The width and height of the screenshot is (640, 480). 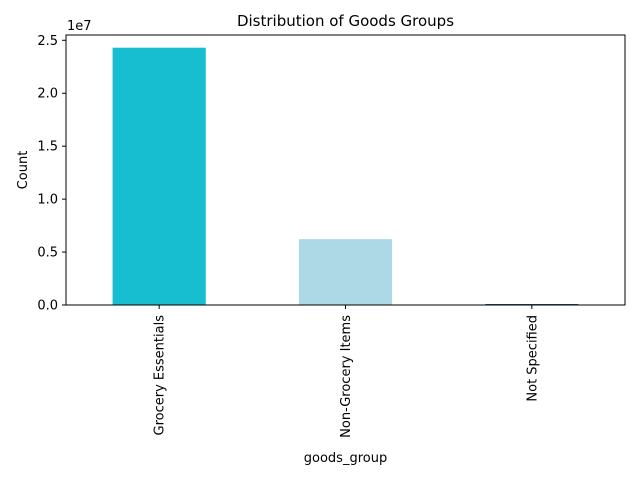 What do you see at coordinates (160, 375) in the screenshot?
I see `x-tick-label: Grocery Essentials` at bounding box center [160, 375].